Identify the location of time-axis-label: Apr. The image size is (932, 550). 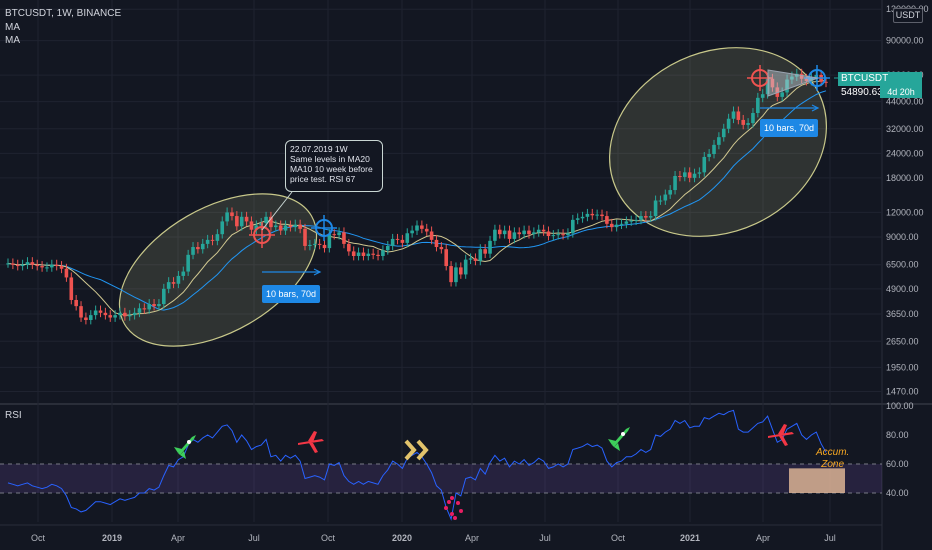
(472, 538).